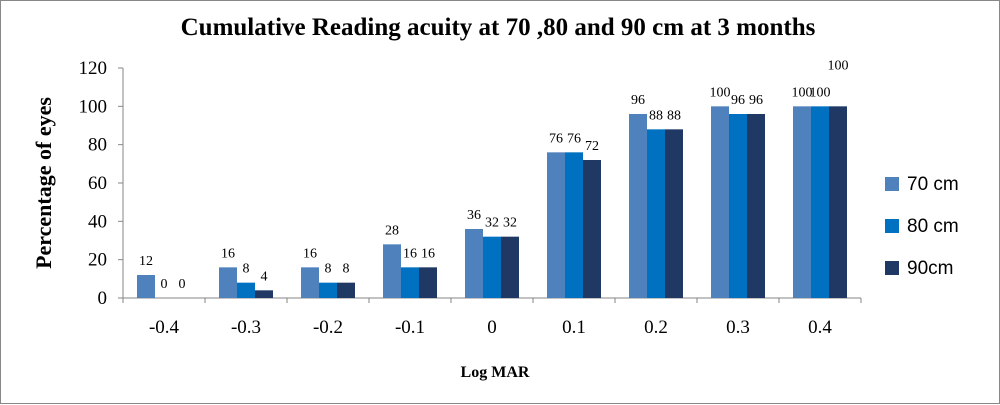 The height and width of the screenshot is (405, 1000). What do you see at coordinates (474, 215) in the screenshot?
I see `data-label: 36` at bounding box center [474, 215].